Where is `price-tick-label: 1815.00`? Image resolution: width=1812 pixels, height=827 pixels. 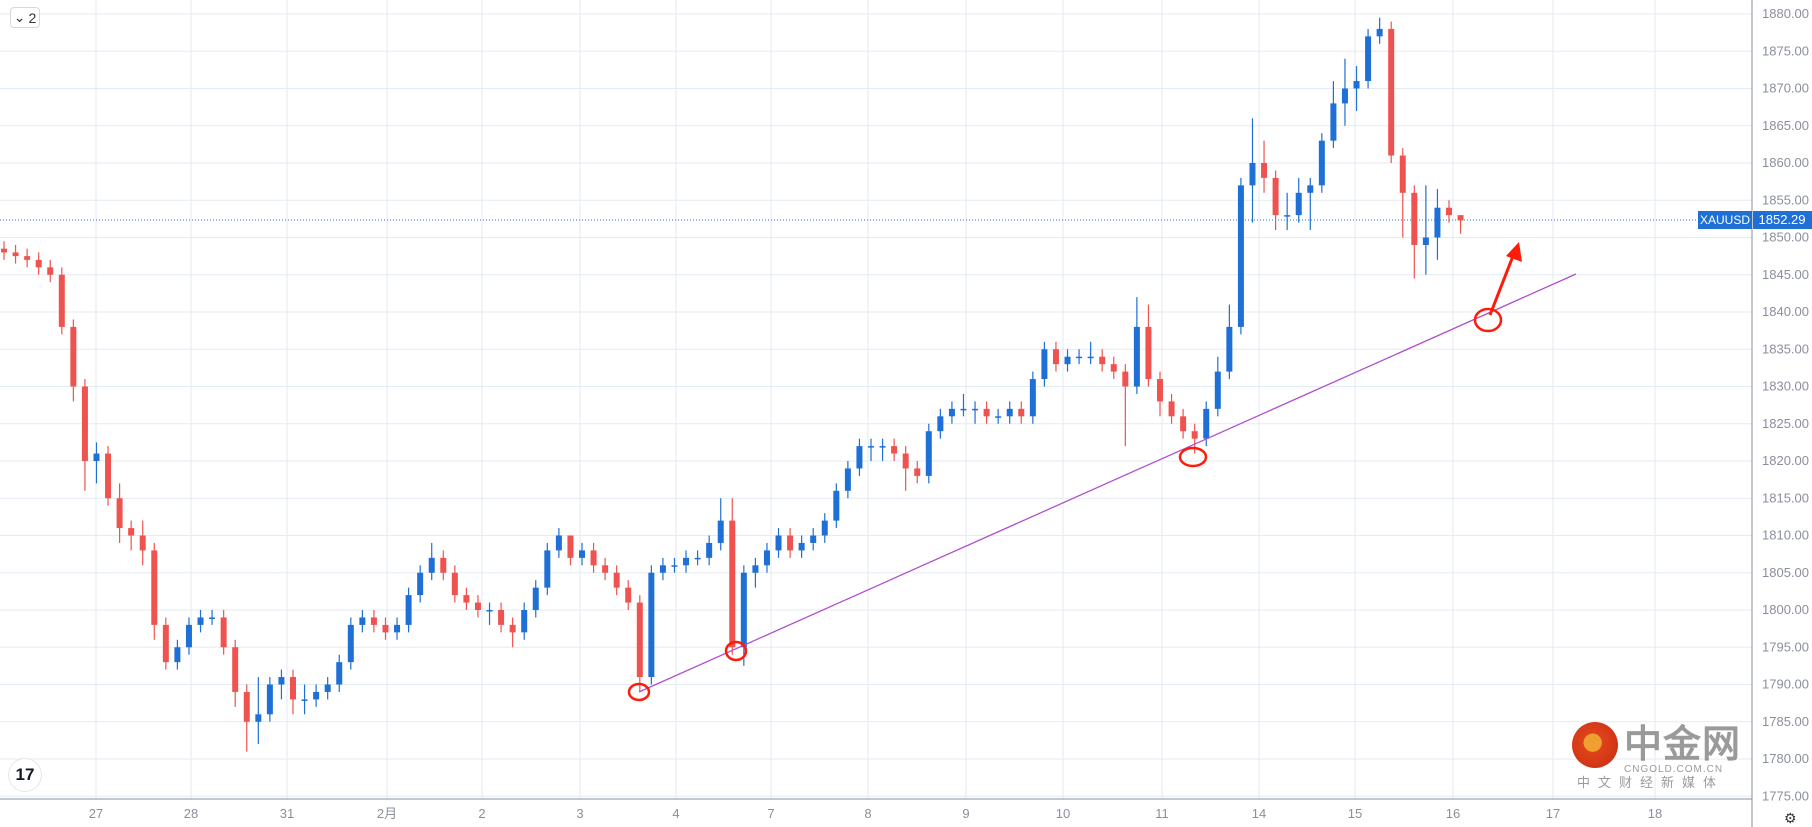
price-tick-label: 1815.00 is located at coordinates (1785, 497).